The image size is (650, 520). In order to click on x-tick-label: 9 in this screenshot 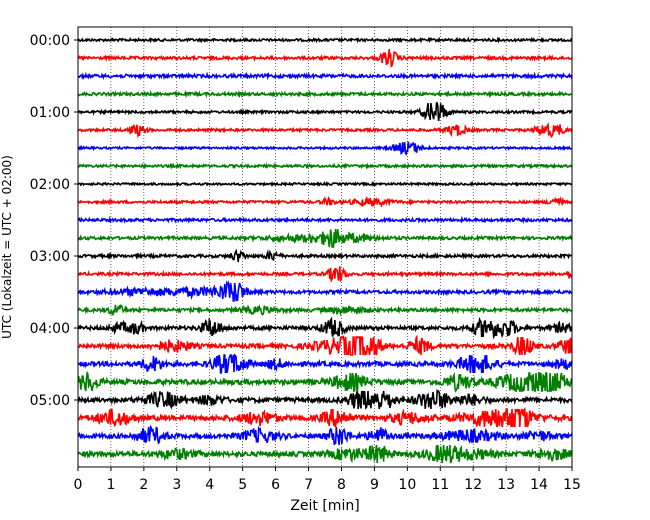, I will do `click(374, 485)`.